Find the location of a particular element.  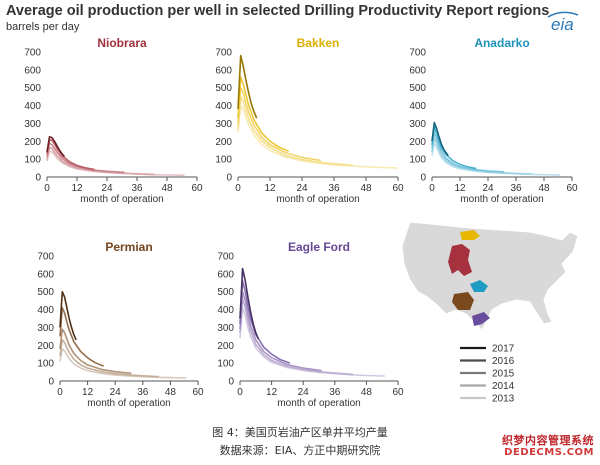

legend-label-2017: 2017 is located at coordinates (503, 349).